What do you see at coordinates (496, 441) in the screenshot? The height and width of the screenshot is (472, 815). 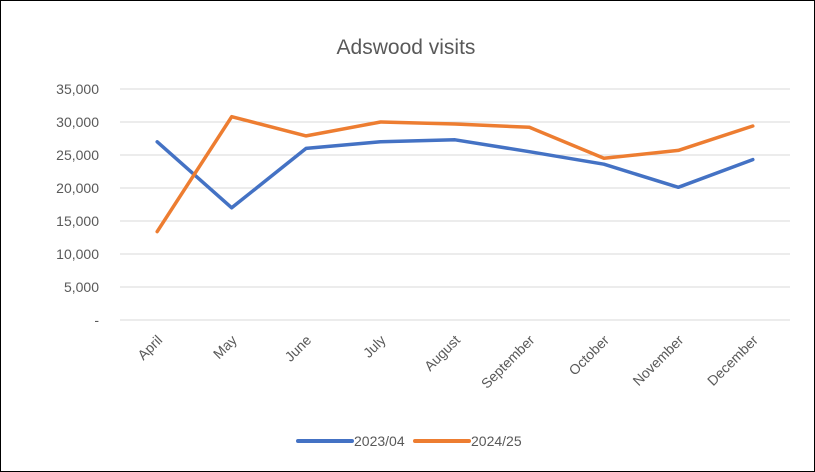 I see `legend-label: 2024/25` at bounding box center [496, 441].